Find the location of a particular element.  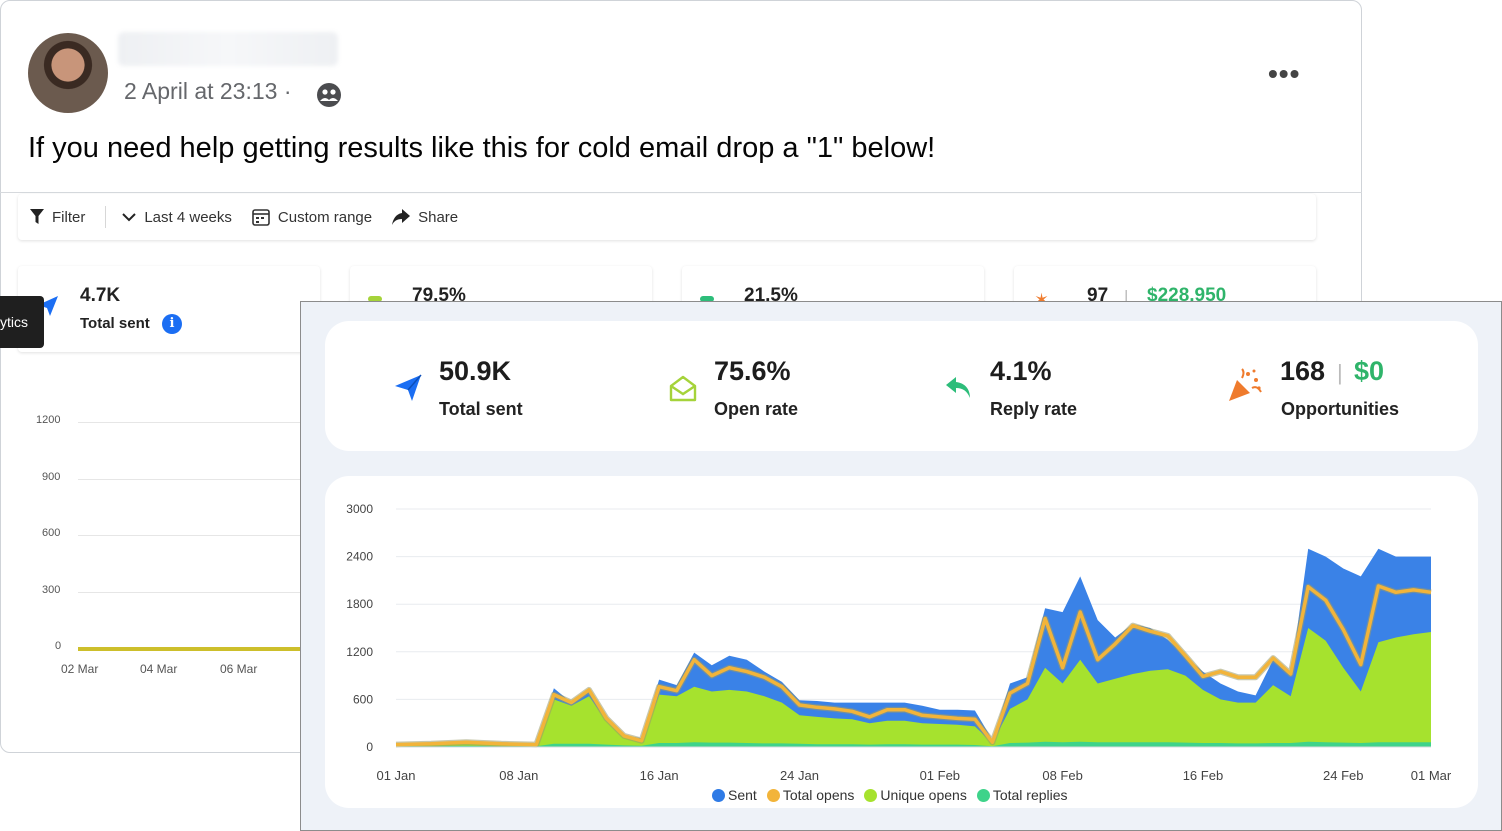

old-y-tick: 900 is located at coordinates (51, 477).